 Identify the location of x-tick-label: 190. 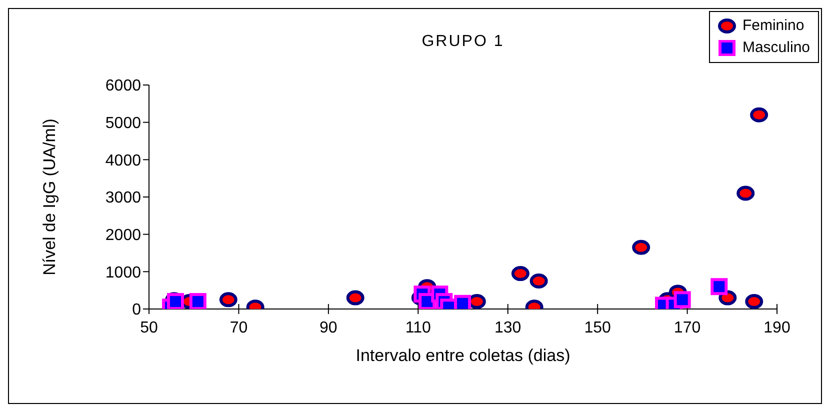
(777, 327).